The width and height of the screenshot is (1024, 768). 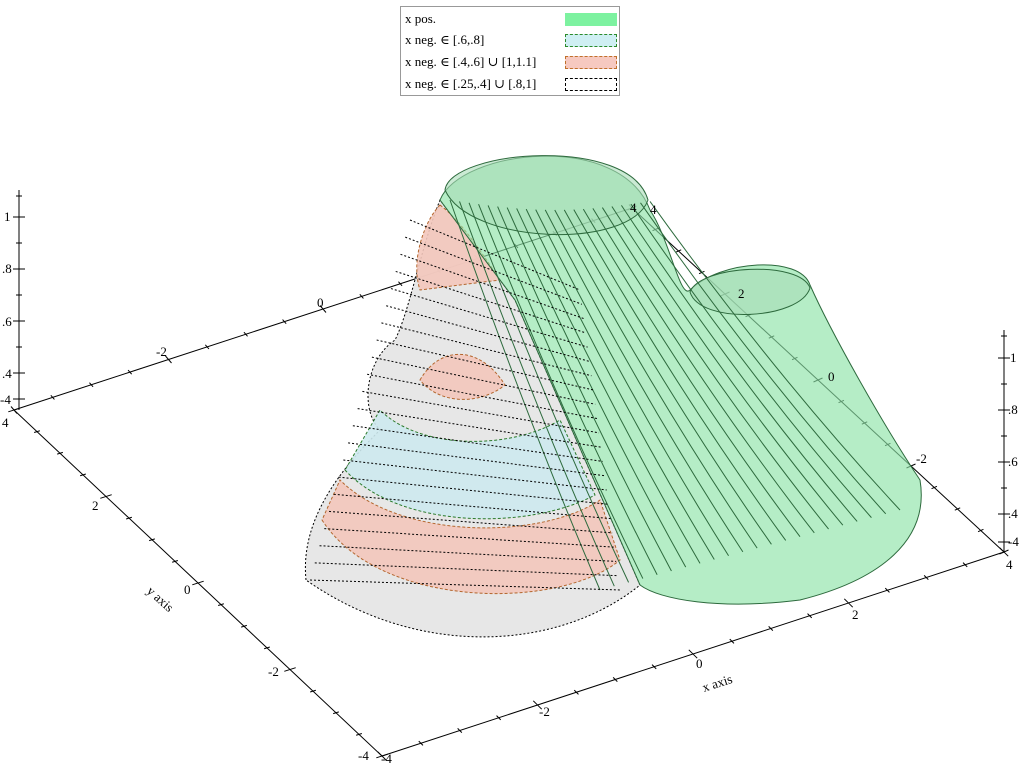 I want to click on left-z-tick-08: .8, so click(x=7, y=268).